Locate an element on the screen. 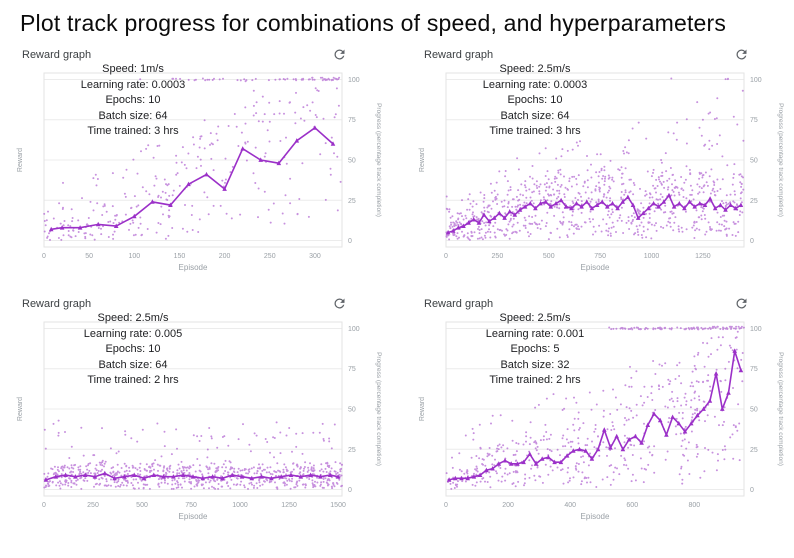  trend-line is located at coordinates (594, 213).